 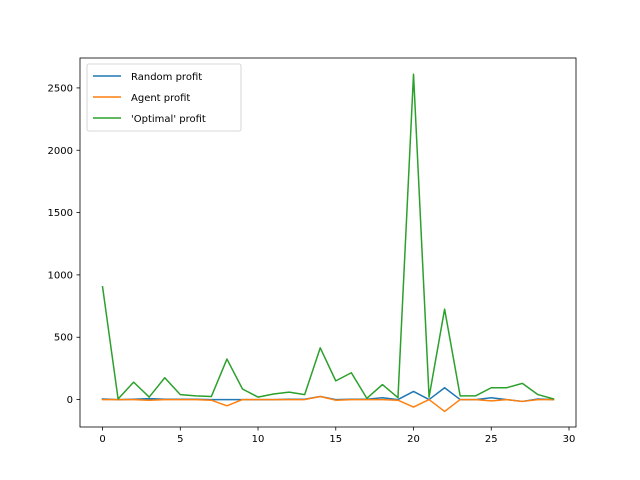 What do you see at coordinates (569, 439) in the screenshot?
I see `x-tick-label: 30` at bounding box center [569, 439].